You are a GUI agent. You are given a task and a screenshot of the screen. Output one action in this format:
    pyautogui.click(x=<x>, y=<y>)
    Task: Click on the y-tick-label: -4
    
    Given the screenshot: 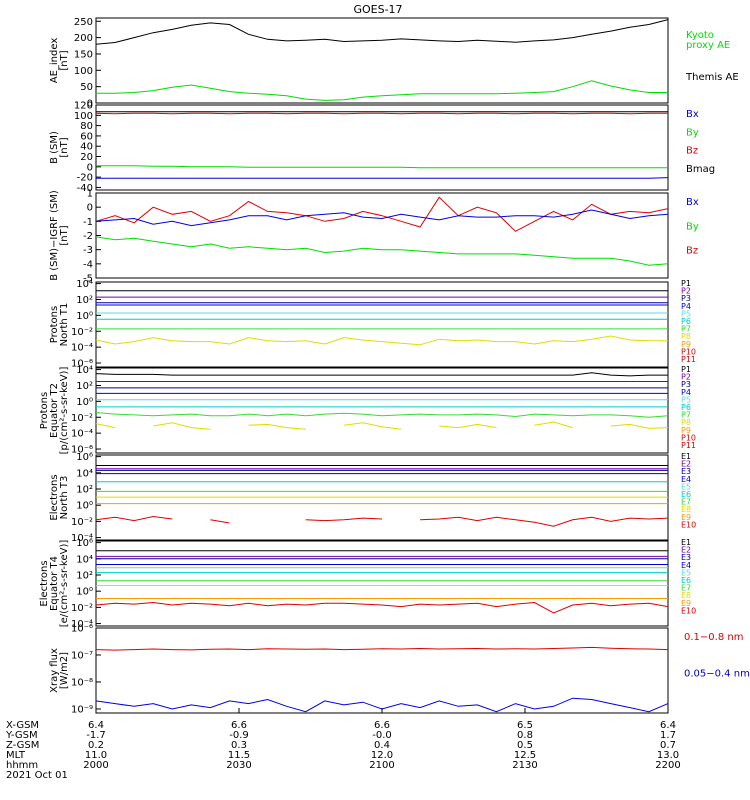 What is the action you would take?
    pyautogui.click(x=88, y=264)
    